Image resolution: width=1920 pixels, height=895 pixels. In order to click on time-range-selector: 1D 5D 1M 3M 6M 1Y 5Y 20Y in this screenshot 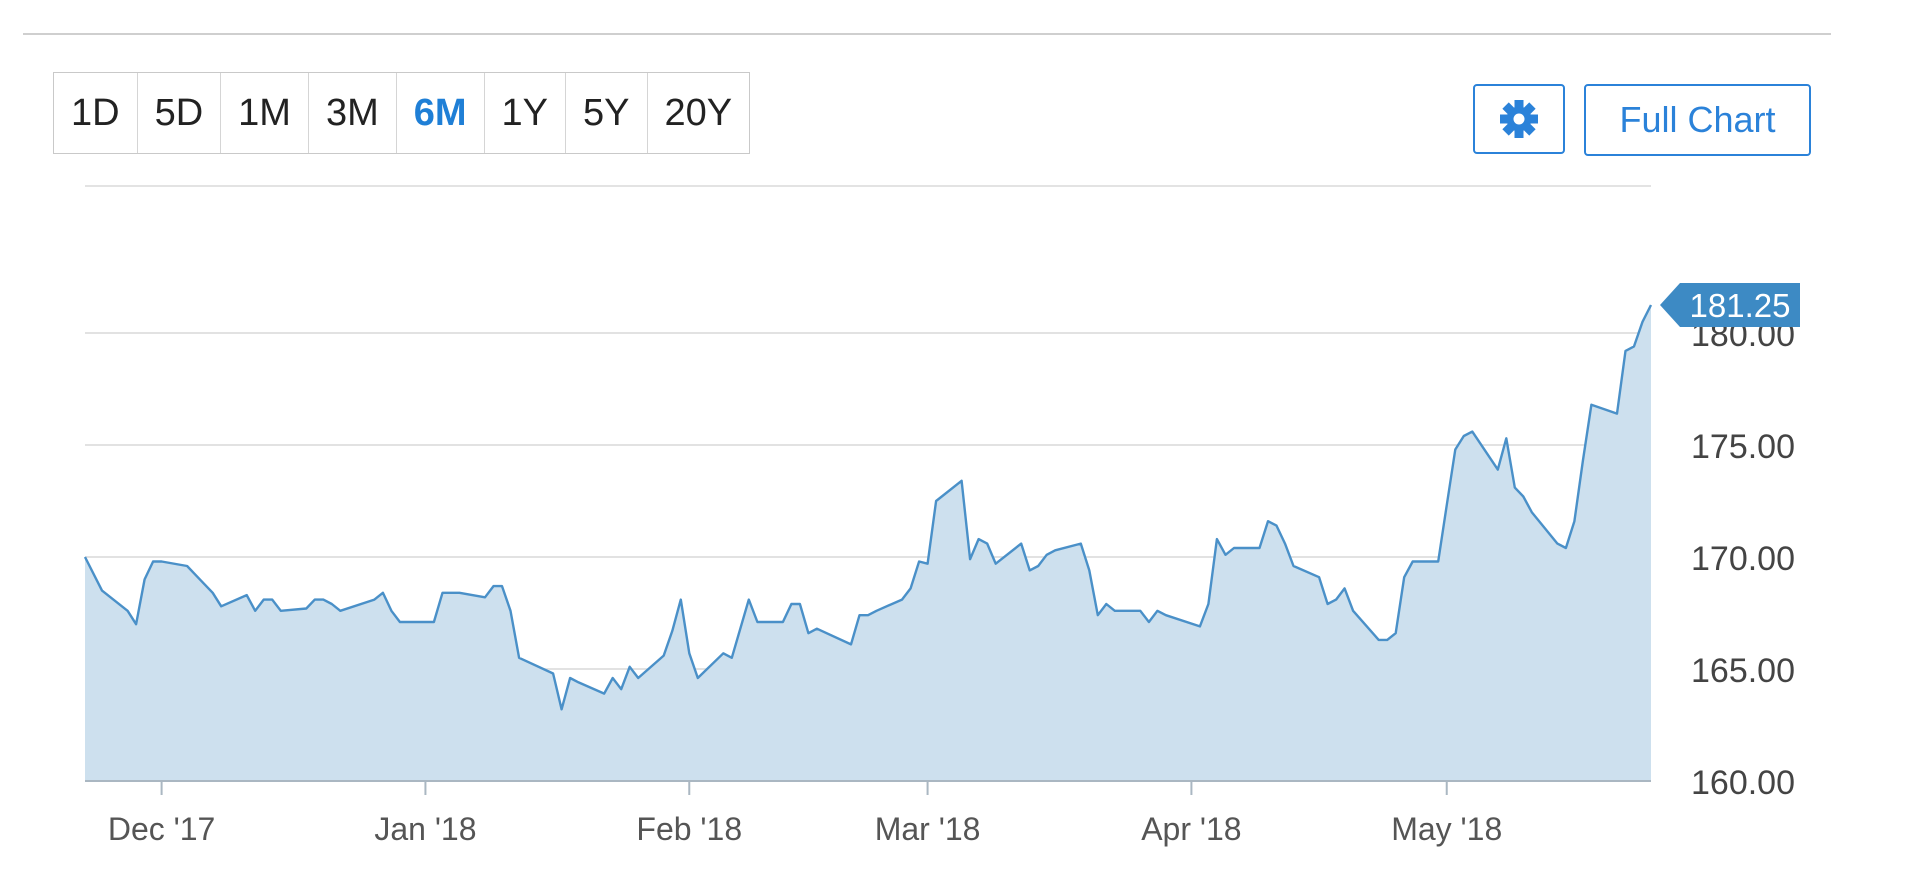, I will do `click(402, 113)`.